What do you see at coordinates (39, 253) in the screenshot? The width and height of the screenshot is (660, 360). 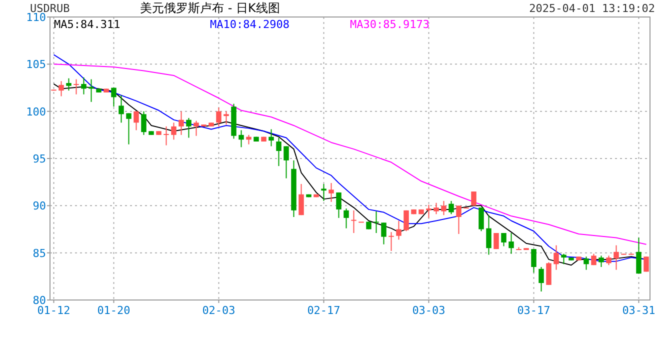 I see `y-tick-label: 85` at bounding box center [39, 253].